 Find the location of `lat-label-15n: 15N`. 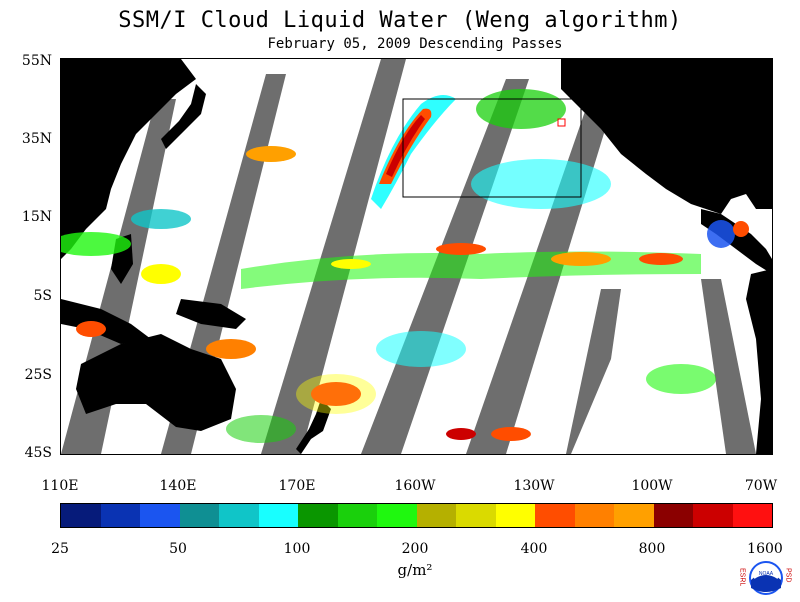

lat-label-15n: 15N is located at coordinates (36, 217).